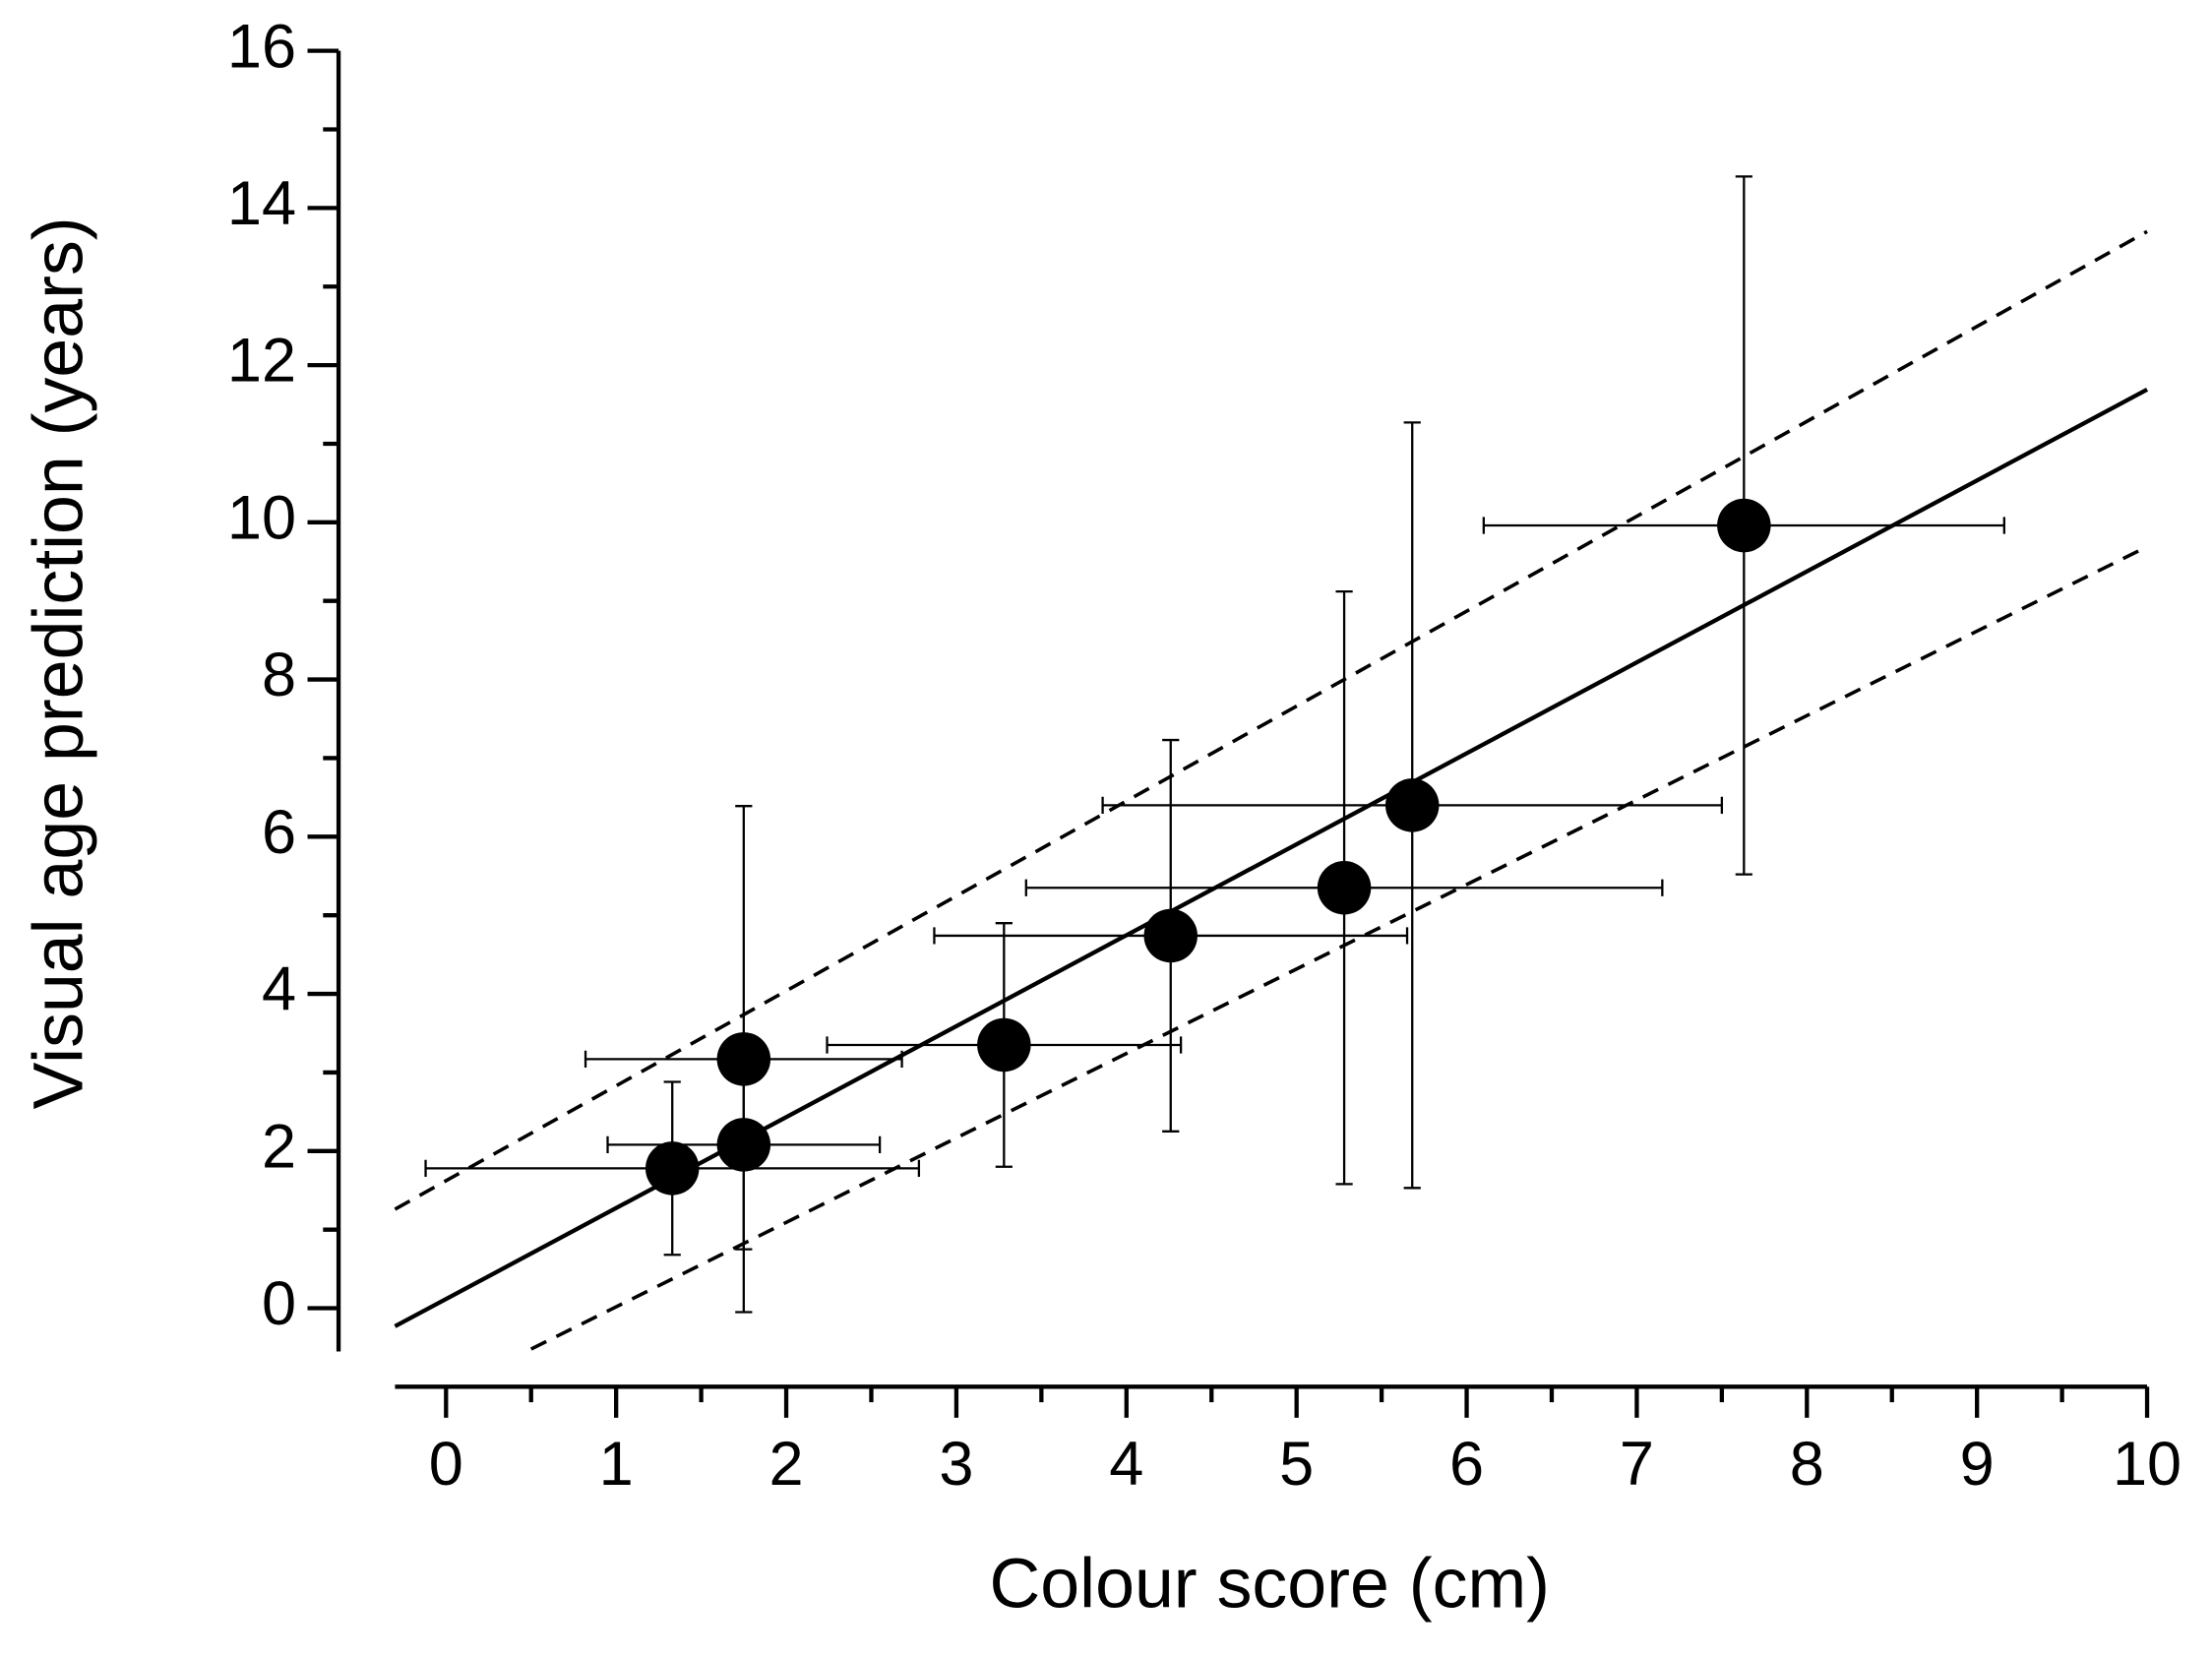  What do you see at coordinates (956, 1464) in the screenshot?
I see `x-tick-label: 3` at bounding box center [956, 1464].